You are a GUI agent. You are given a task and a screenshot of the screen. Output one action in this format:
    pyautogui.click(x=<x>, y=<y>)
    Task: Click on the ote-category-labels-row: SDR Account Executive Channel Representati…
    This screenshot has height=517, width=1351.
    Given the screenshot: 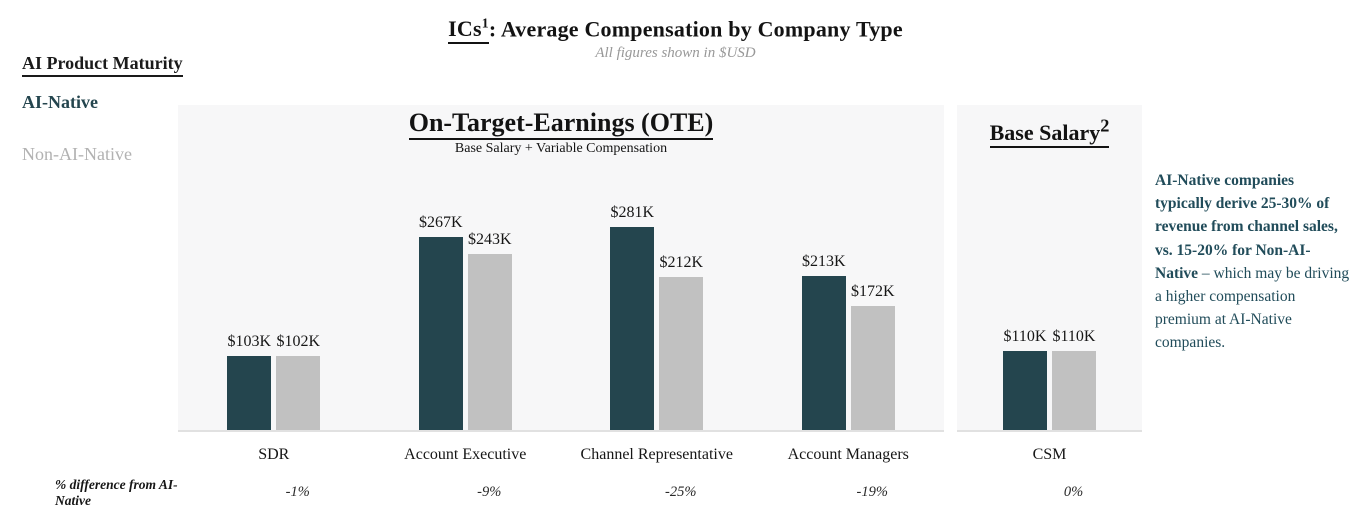 What is the action you would take?
    pyautogui.click(x=561, y=455)
    